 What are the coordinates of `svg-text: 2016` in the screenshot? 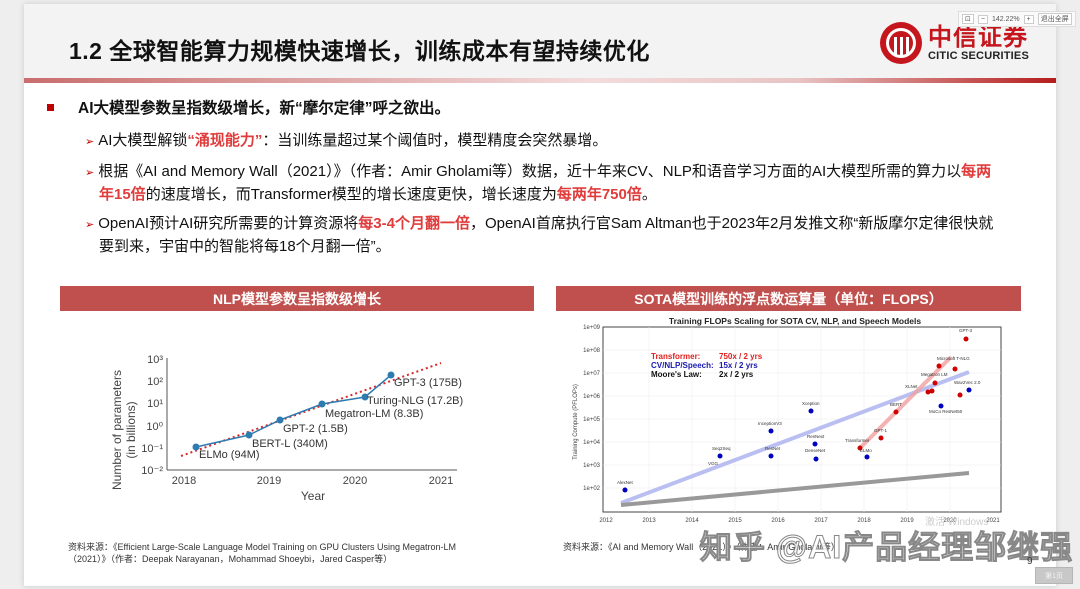 It's located at (778, 521).